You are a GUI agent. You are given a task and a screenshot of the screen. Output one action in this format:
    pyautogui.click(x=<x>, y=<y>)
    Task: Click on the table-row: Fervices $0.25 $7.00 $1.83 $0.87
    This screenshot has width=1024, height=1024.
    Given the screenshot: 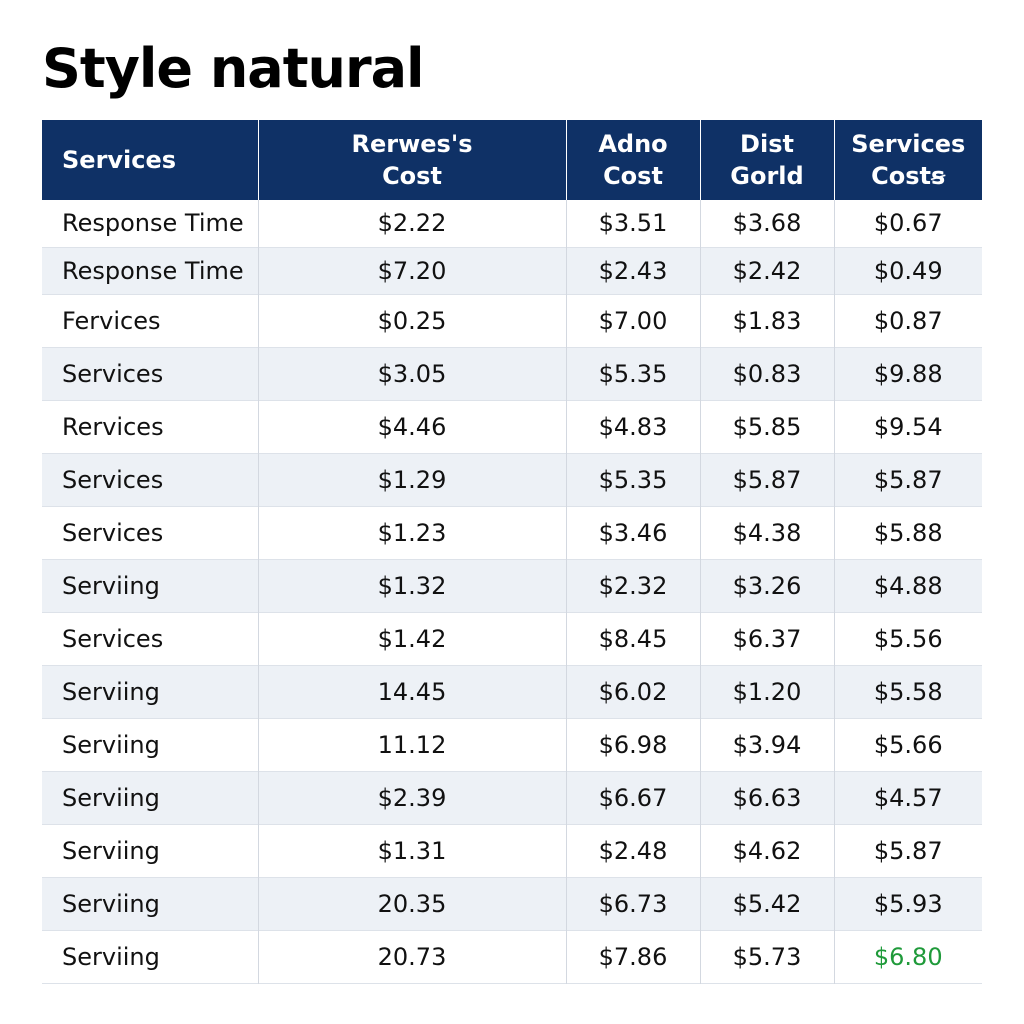 What is the action you would take?
    pyautogui.click(x=512, y=320)
    